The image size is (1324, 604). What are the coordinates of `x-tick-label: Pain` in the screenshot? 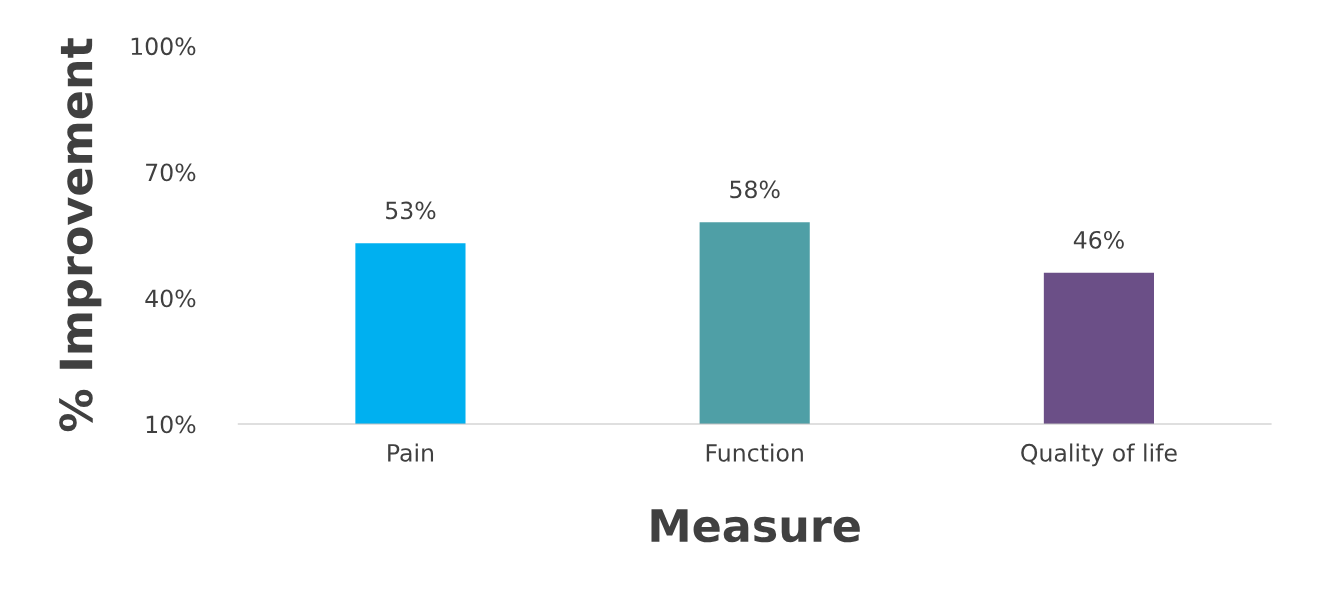 It's located at (411, 452).